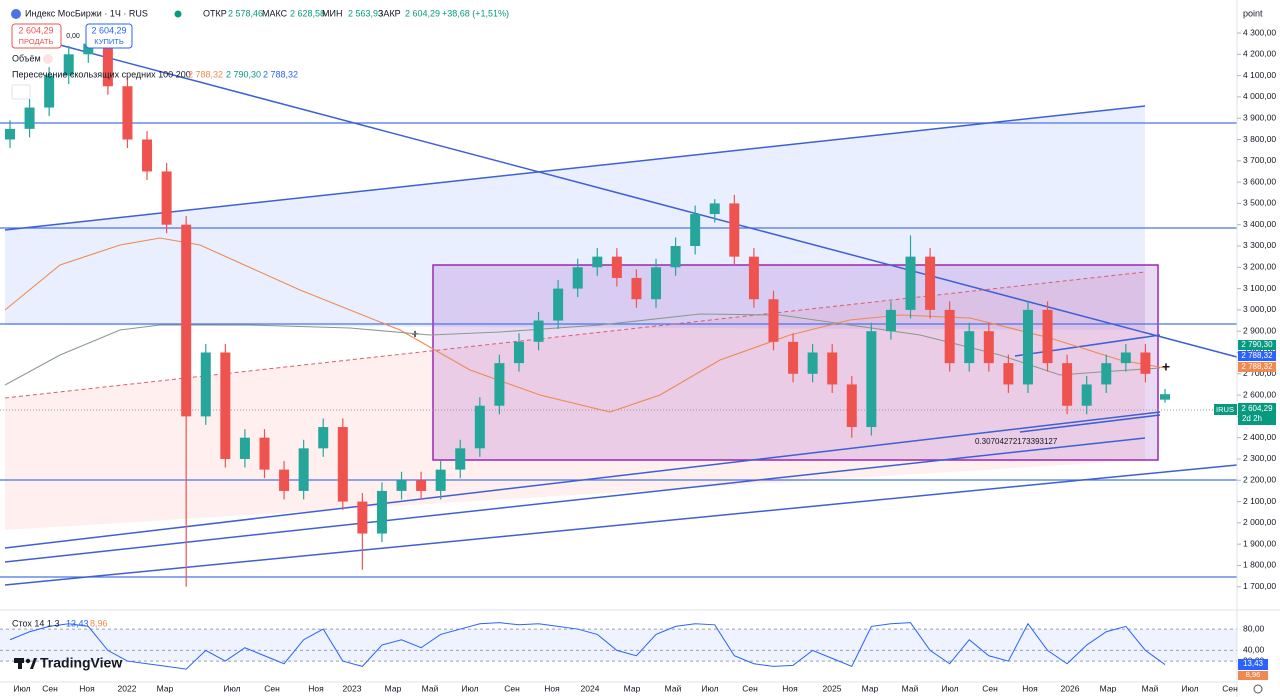 The width and height of the screenshot is (1280, 697). I want to click on ma-value: 2 790,30, so click(243, 74).